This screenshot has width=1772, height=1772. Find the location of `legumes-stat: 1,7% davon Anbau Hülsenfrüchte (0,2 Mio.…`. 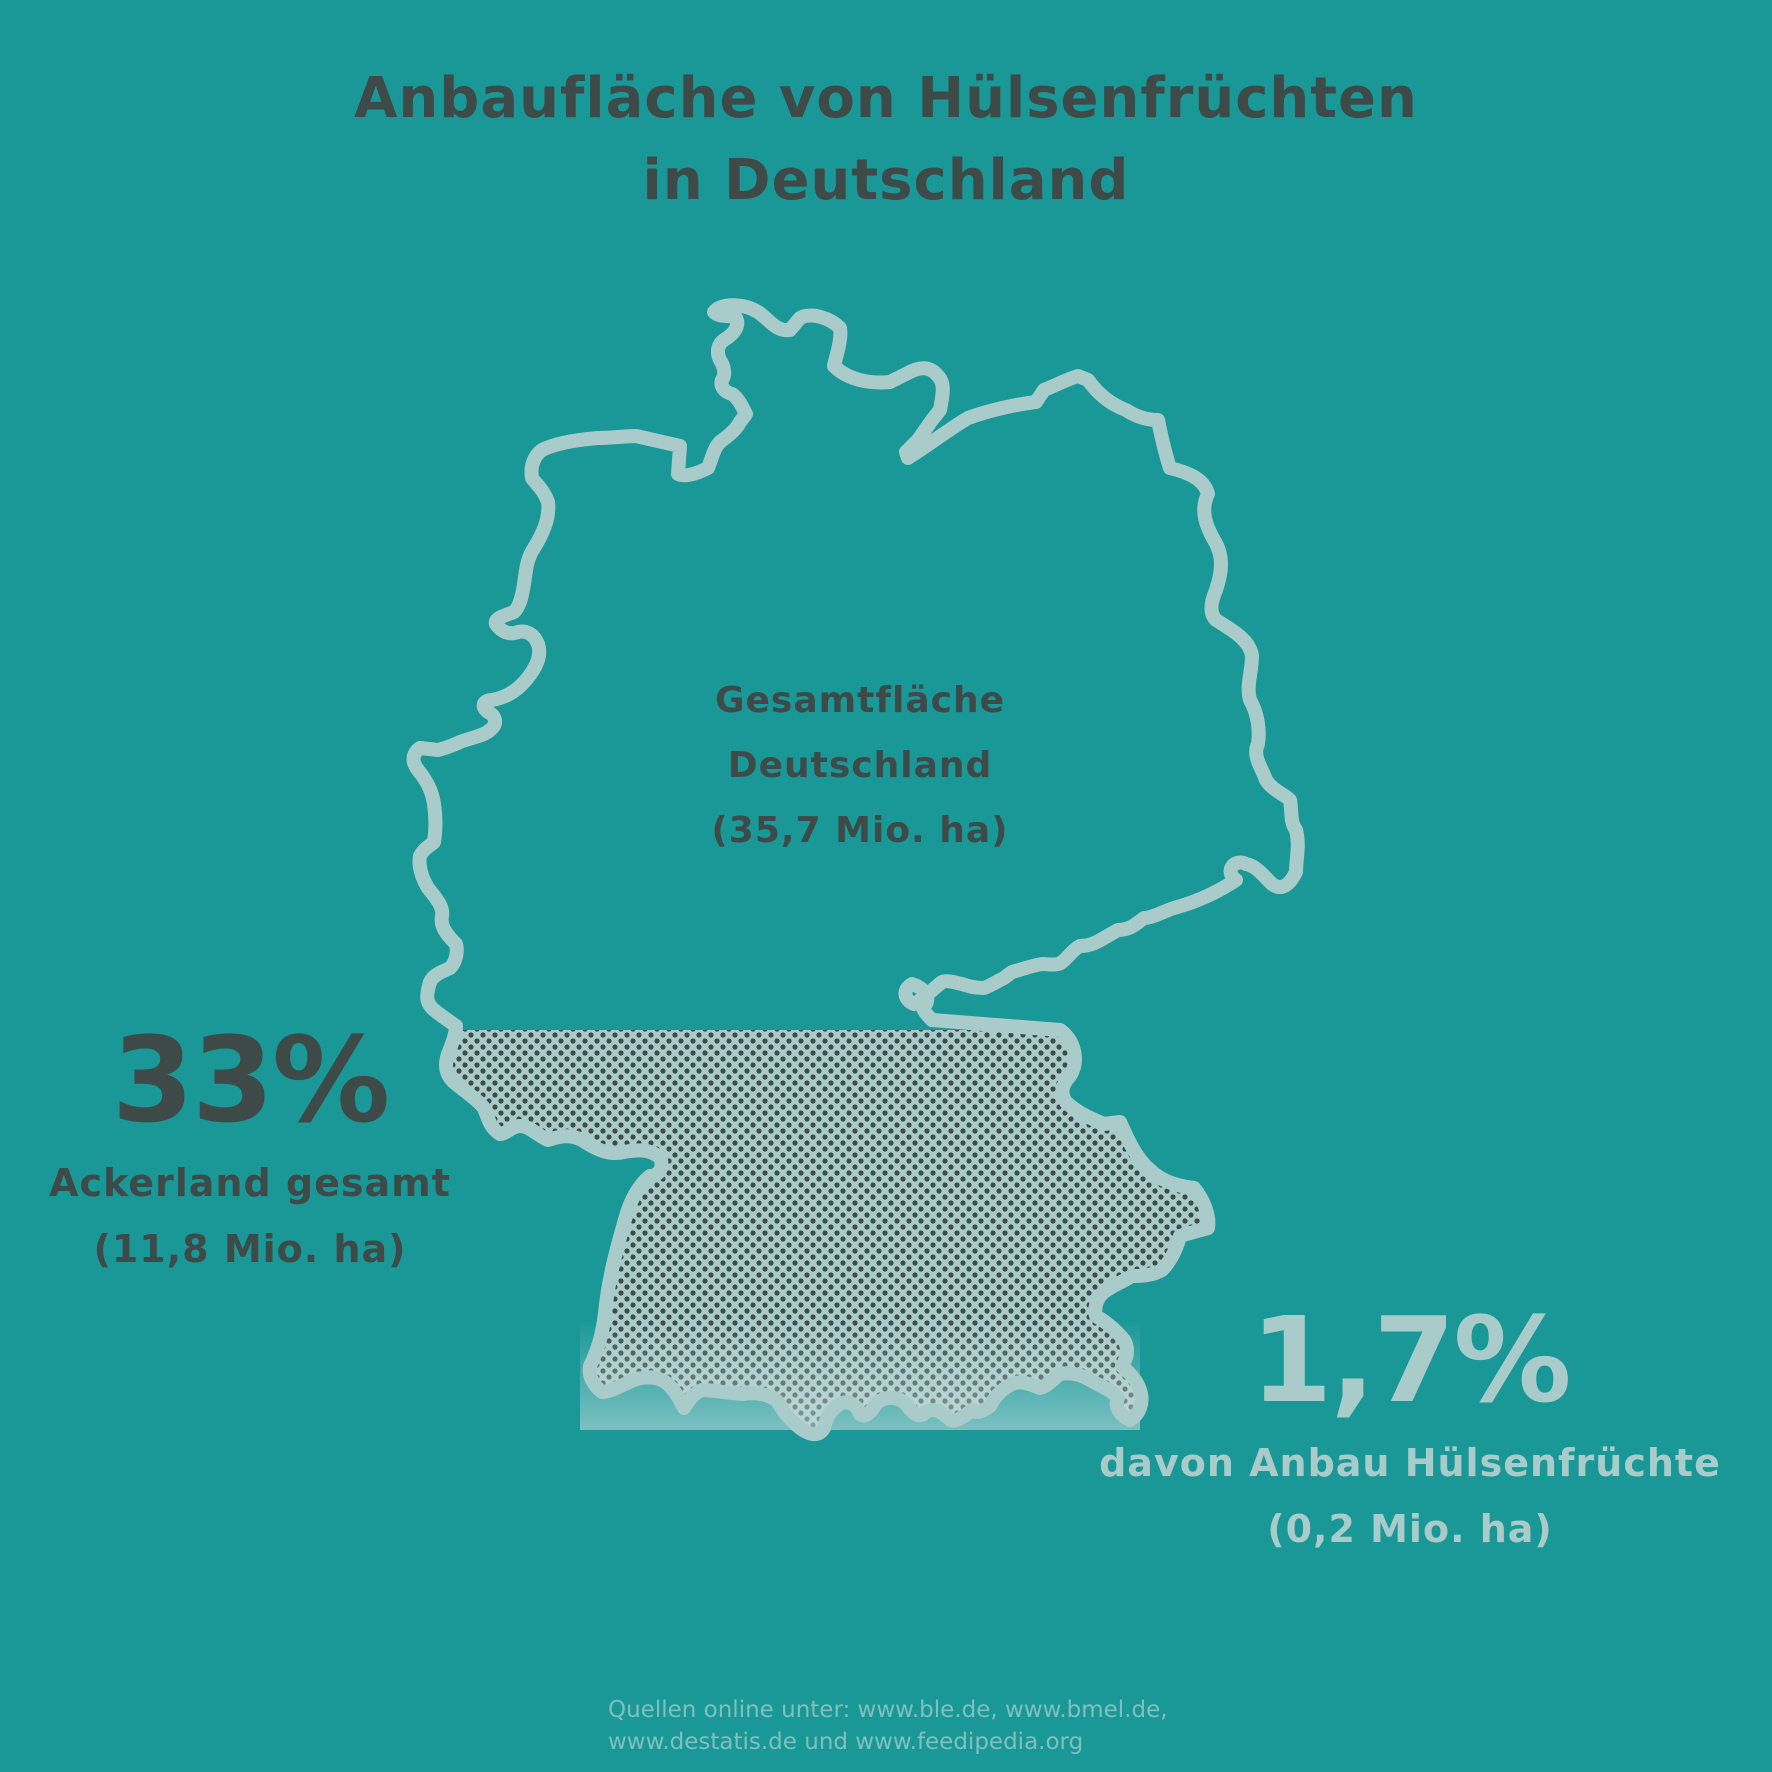

legumes-stat: 1,7% davon Anbau Hülsenfrüchte (0,2 Mio.… is located at coordinates (1410, 1426).